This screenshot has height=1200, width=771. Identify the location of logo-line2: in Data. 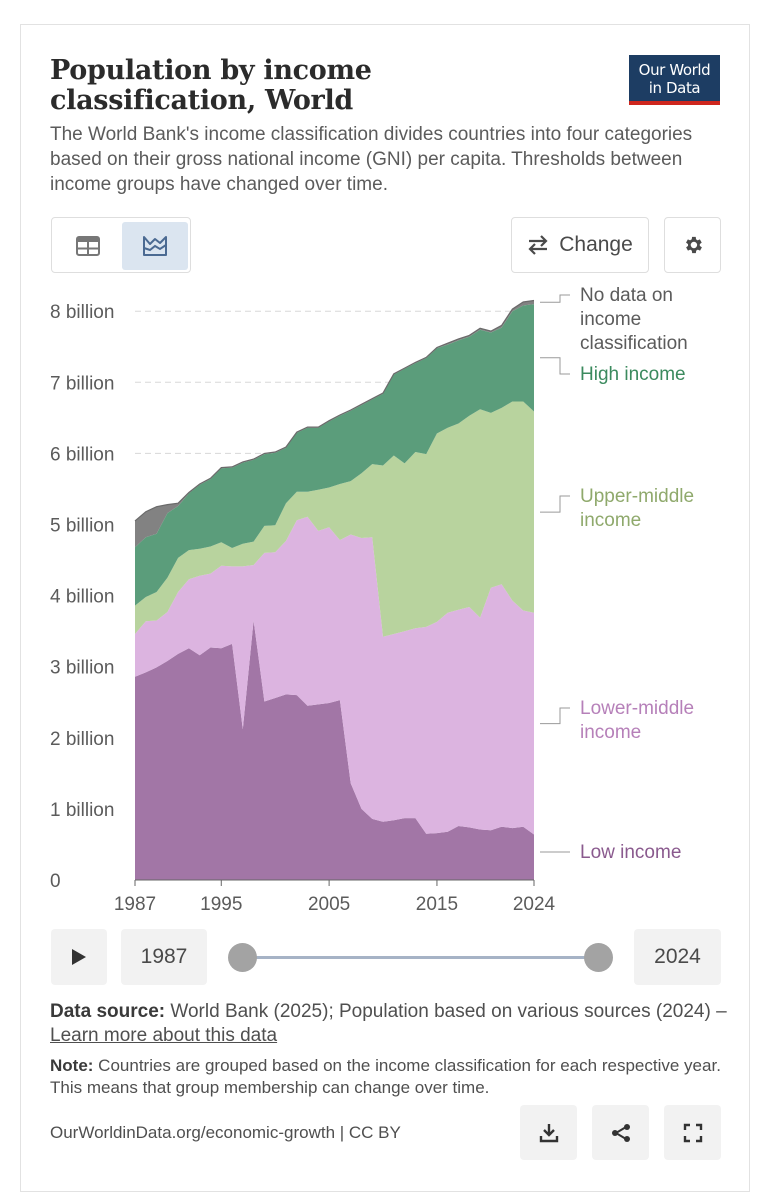
(674, 88).